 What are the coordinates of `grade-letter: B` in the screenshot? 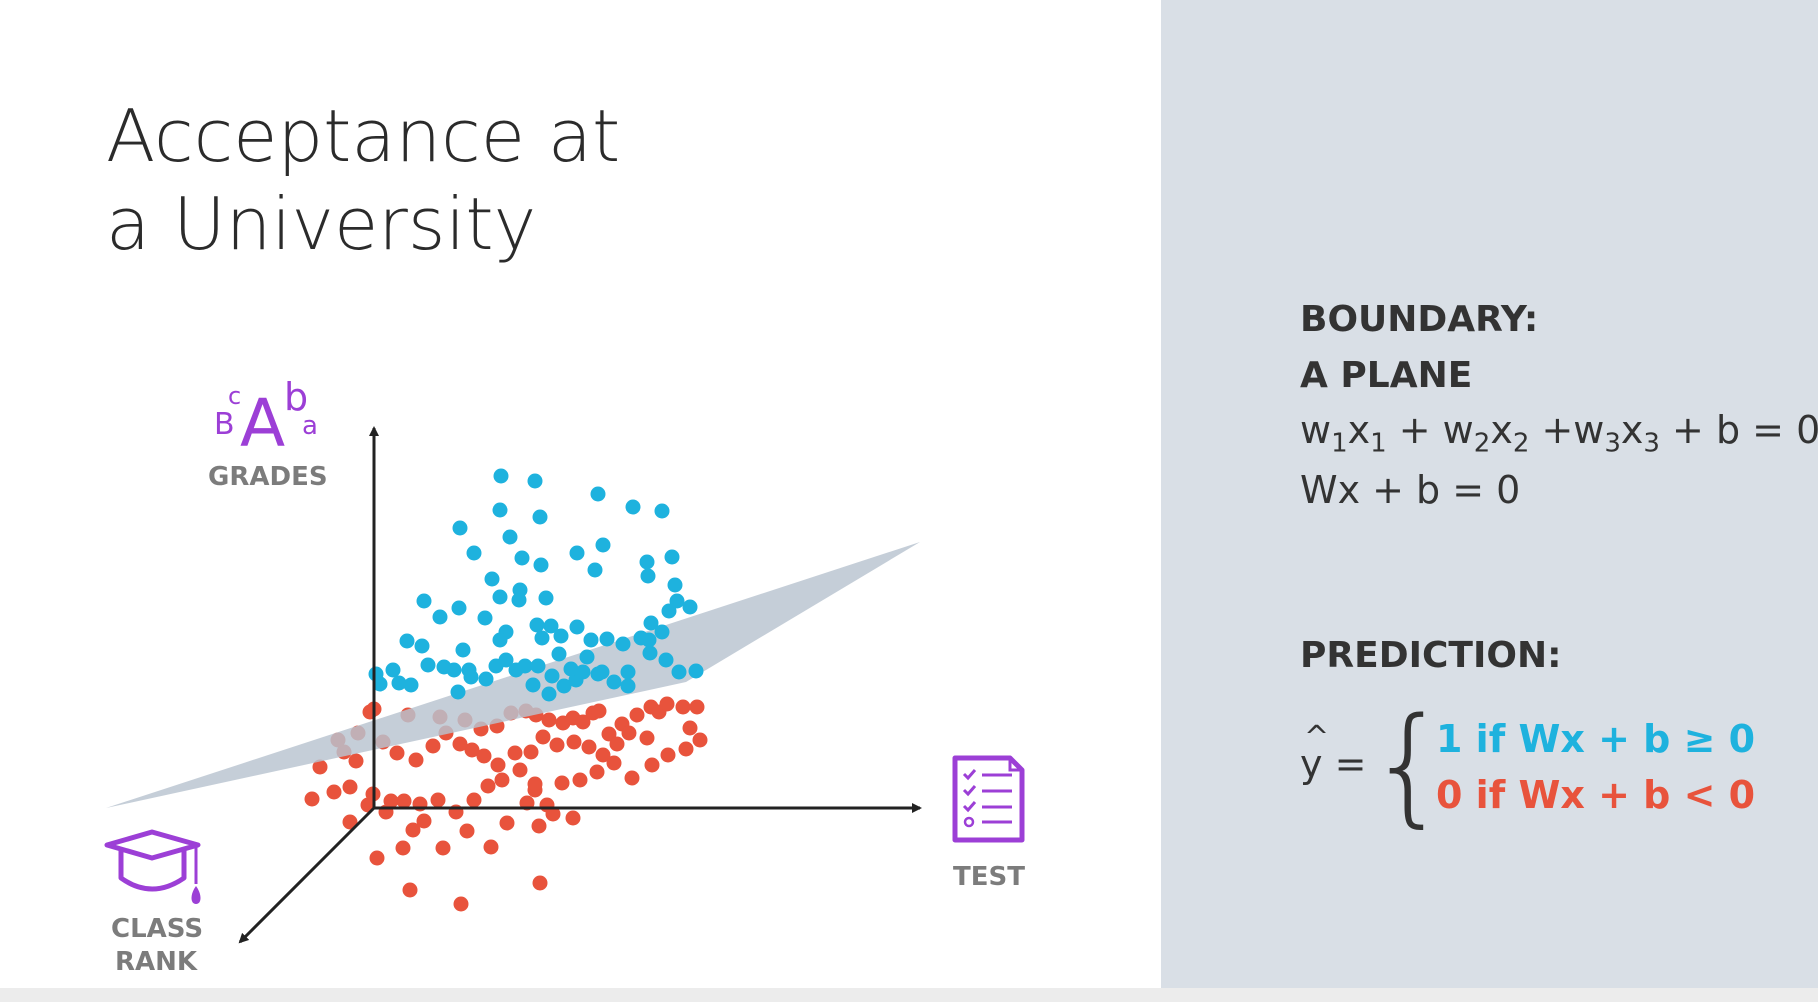 It's located at (224, 424).